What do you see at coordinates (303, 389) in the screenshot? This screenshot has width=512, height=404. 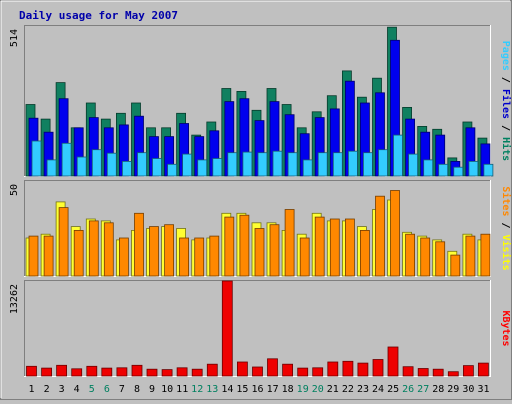 I see `x-tick-label-day-19: 19` at bounding box center [303, 389].